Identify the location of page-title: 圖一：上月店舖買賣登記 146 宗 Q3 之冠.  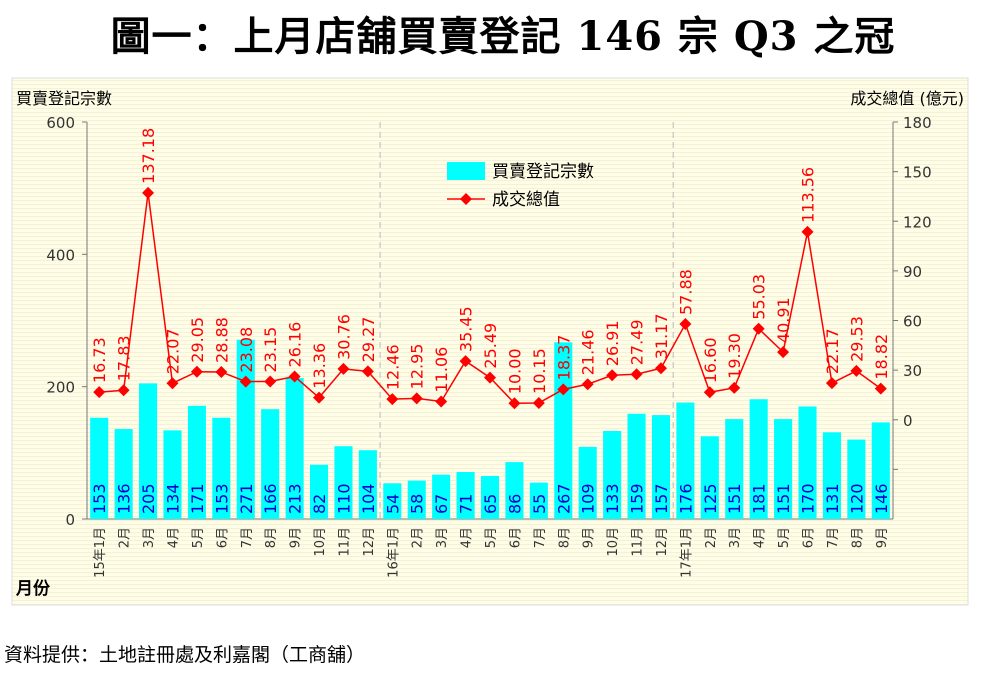
(503, 36).